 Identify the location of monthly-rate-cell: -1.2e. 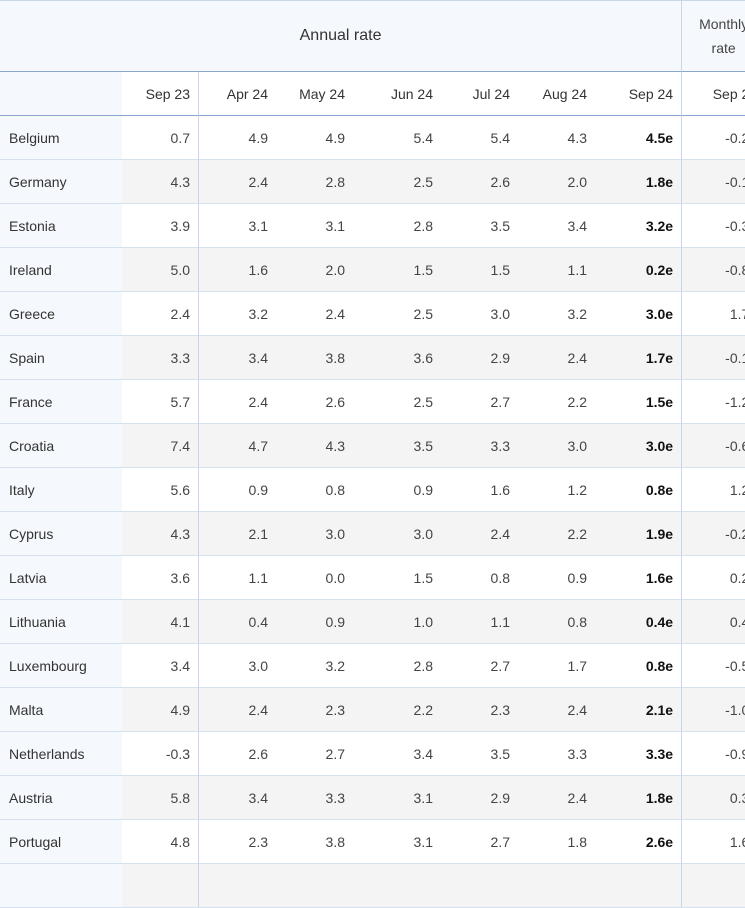
(713, 402).